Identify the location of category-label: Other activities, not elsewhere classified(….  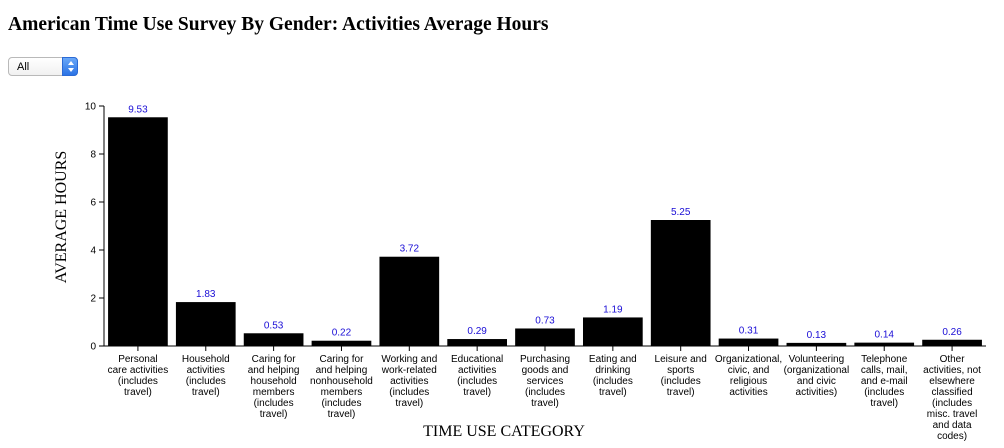
(952, 398).